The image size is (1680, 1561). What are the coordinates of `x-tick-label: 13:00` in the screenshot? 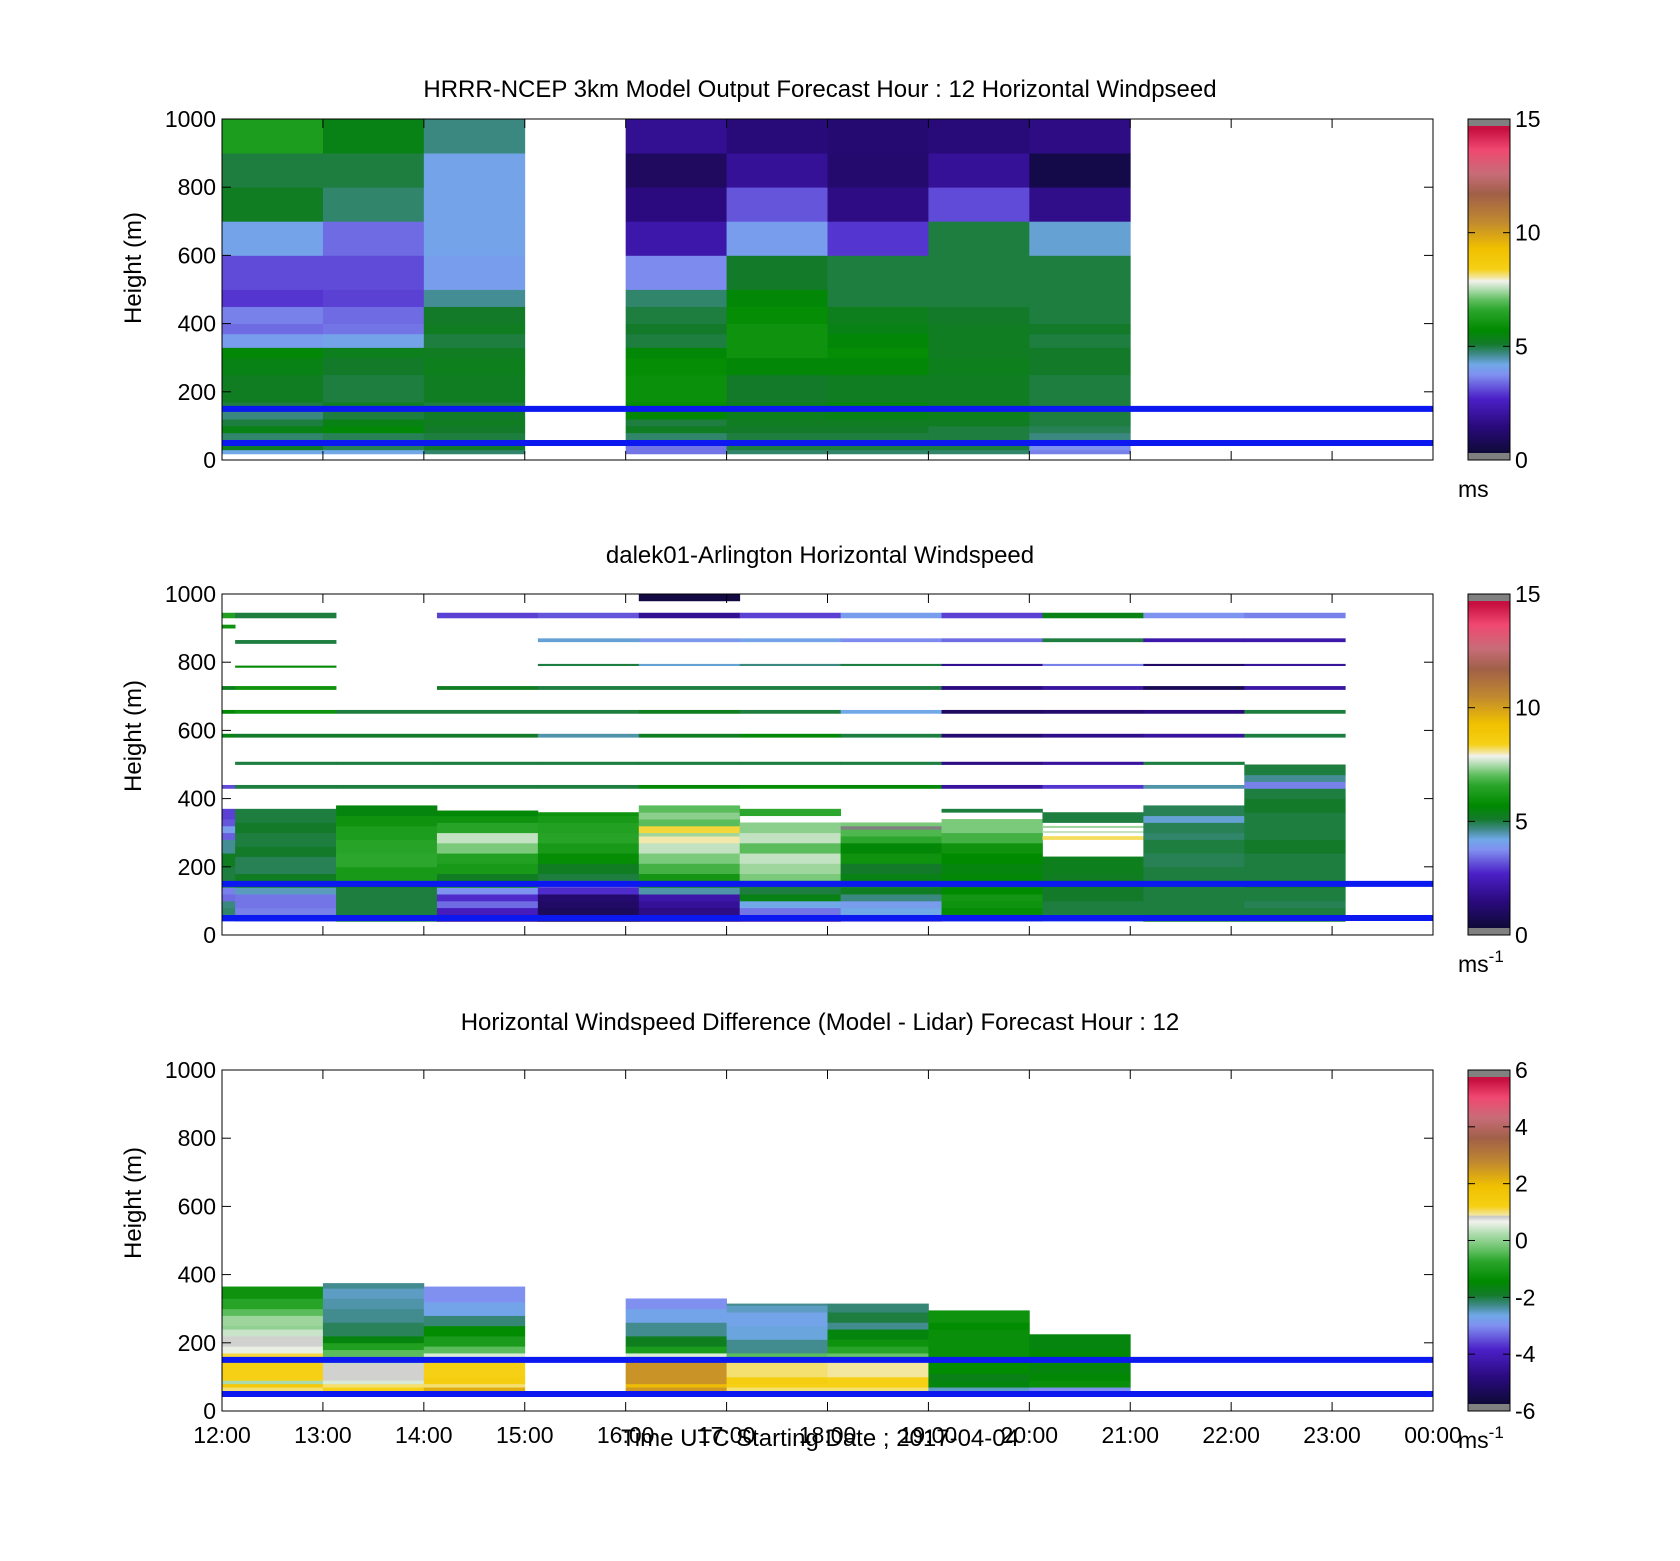 It's located at (323, 1435).